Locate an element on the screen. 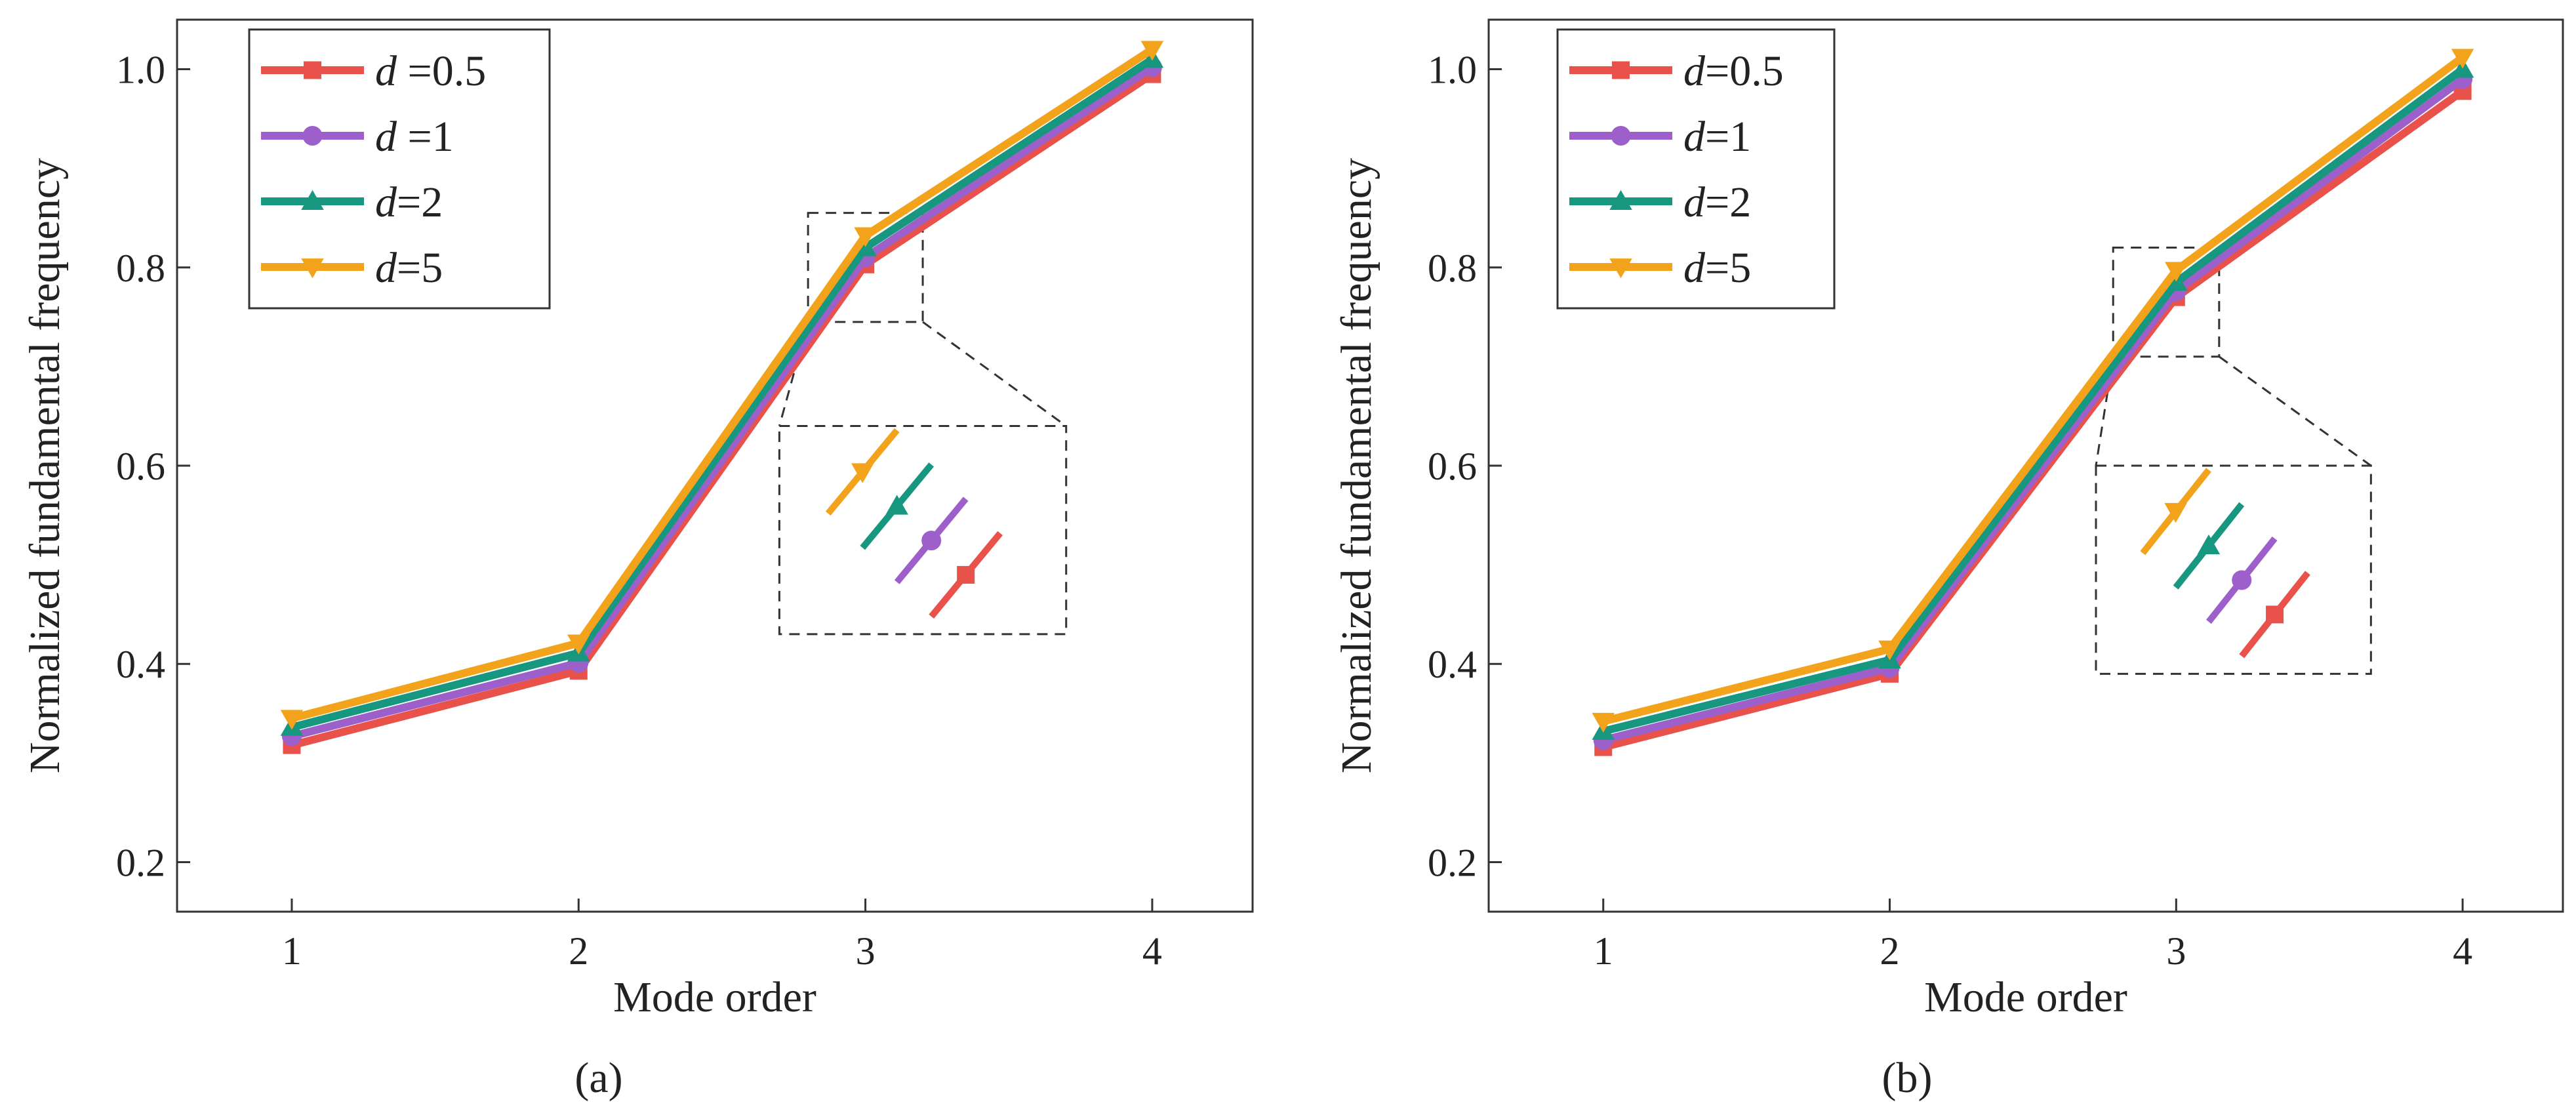 The width and height of the screenshot is (2576, 1115). legend-entry-label: d=0.5 is located at coordinates (1733, 71).